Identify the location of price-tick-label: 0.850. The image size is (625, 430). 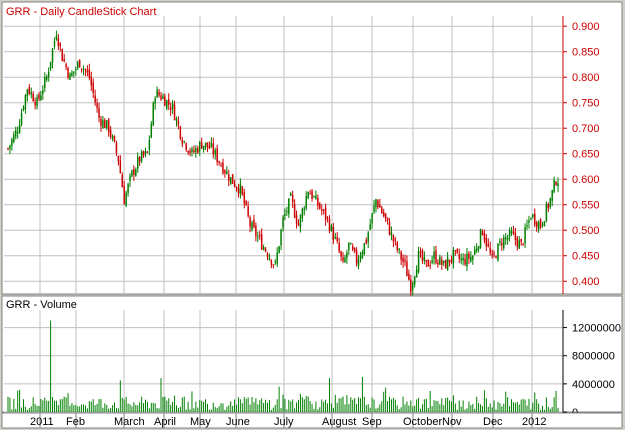
(586, 53).